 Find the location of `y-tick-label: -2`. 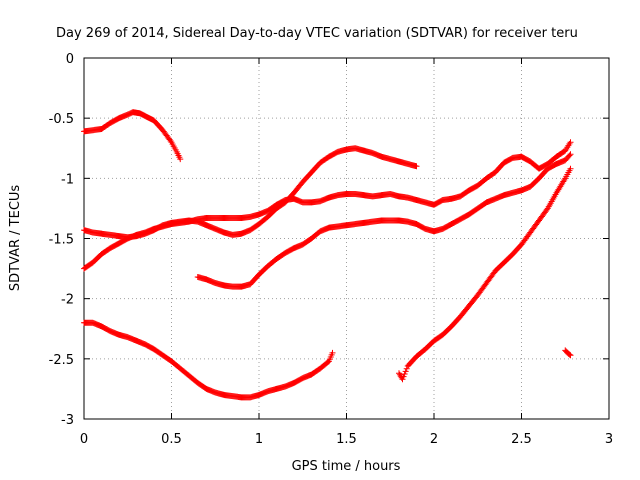

y-tick-label: -2 is located at coordinates (67, 300).